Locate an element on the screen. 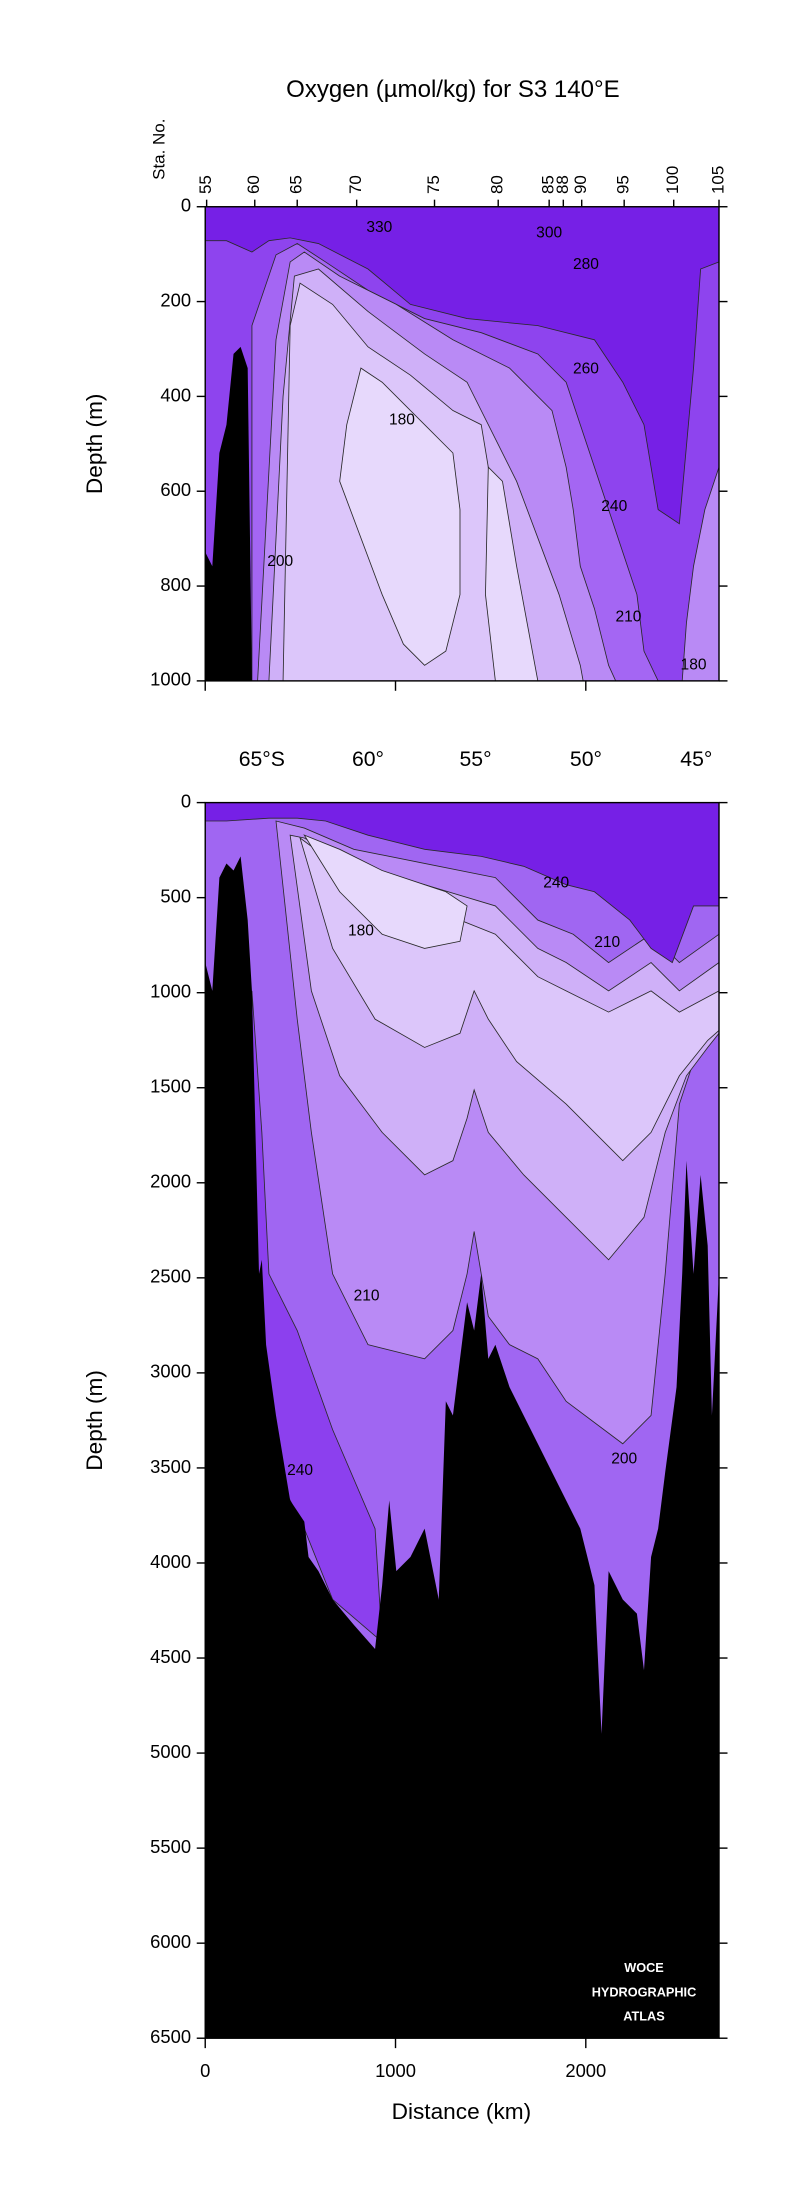 This screenshot has height=2199, width=811. y-tick-label: 400 is located at coordinates (175, 394).